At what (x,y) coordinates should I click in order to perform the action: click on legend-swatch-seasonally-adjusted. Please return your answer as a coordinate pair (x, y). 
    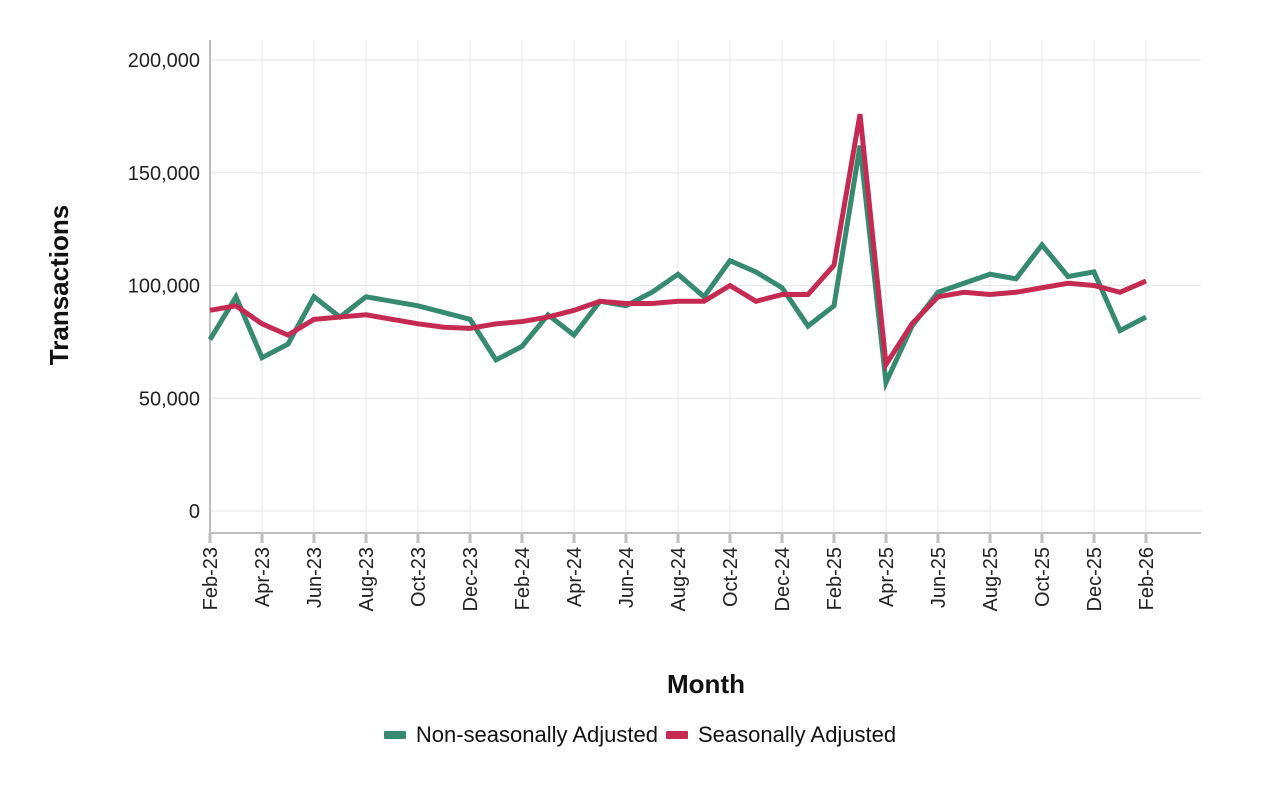
    Looking at the image, I should click on (677, 735).